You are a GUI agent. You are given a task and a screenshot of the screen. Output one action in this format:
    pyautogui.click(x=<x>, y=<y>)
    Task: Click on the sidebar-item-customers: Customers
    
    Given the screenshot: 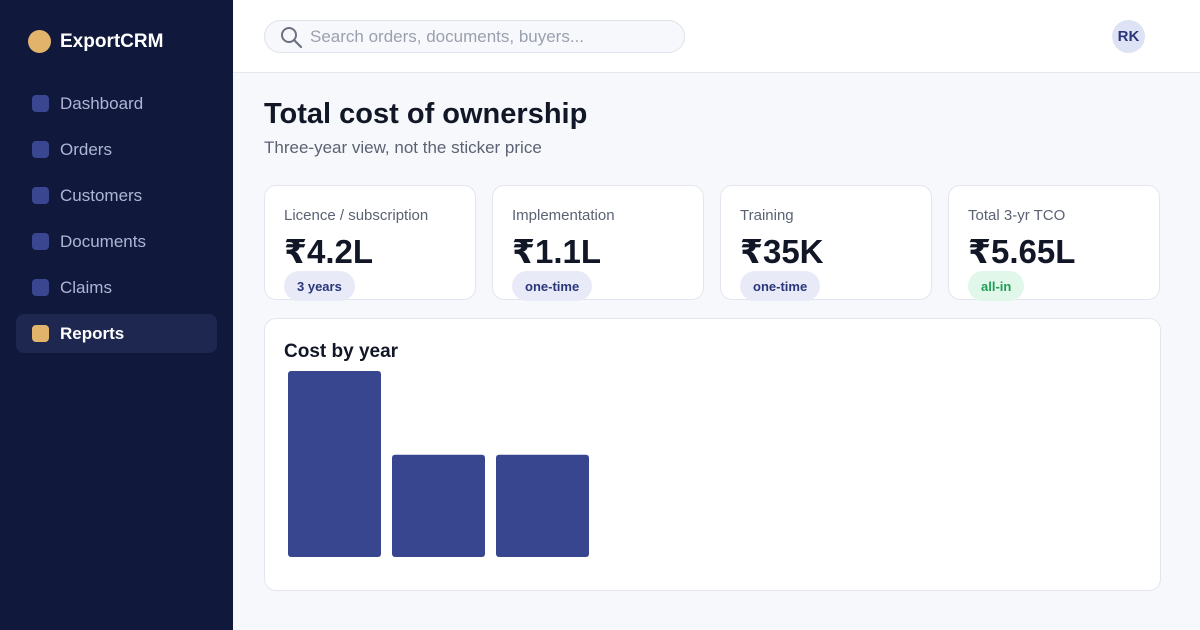 What is the action you would take?
    pyautogui.click(x=116, y=195)
    